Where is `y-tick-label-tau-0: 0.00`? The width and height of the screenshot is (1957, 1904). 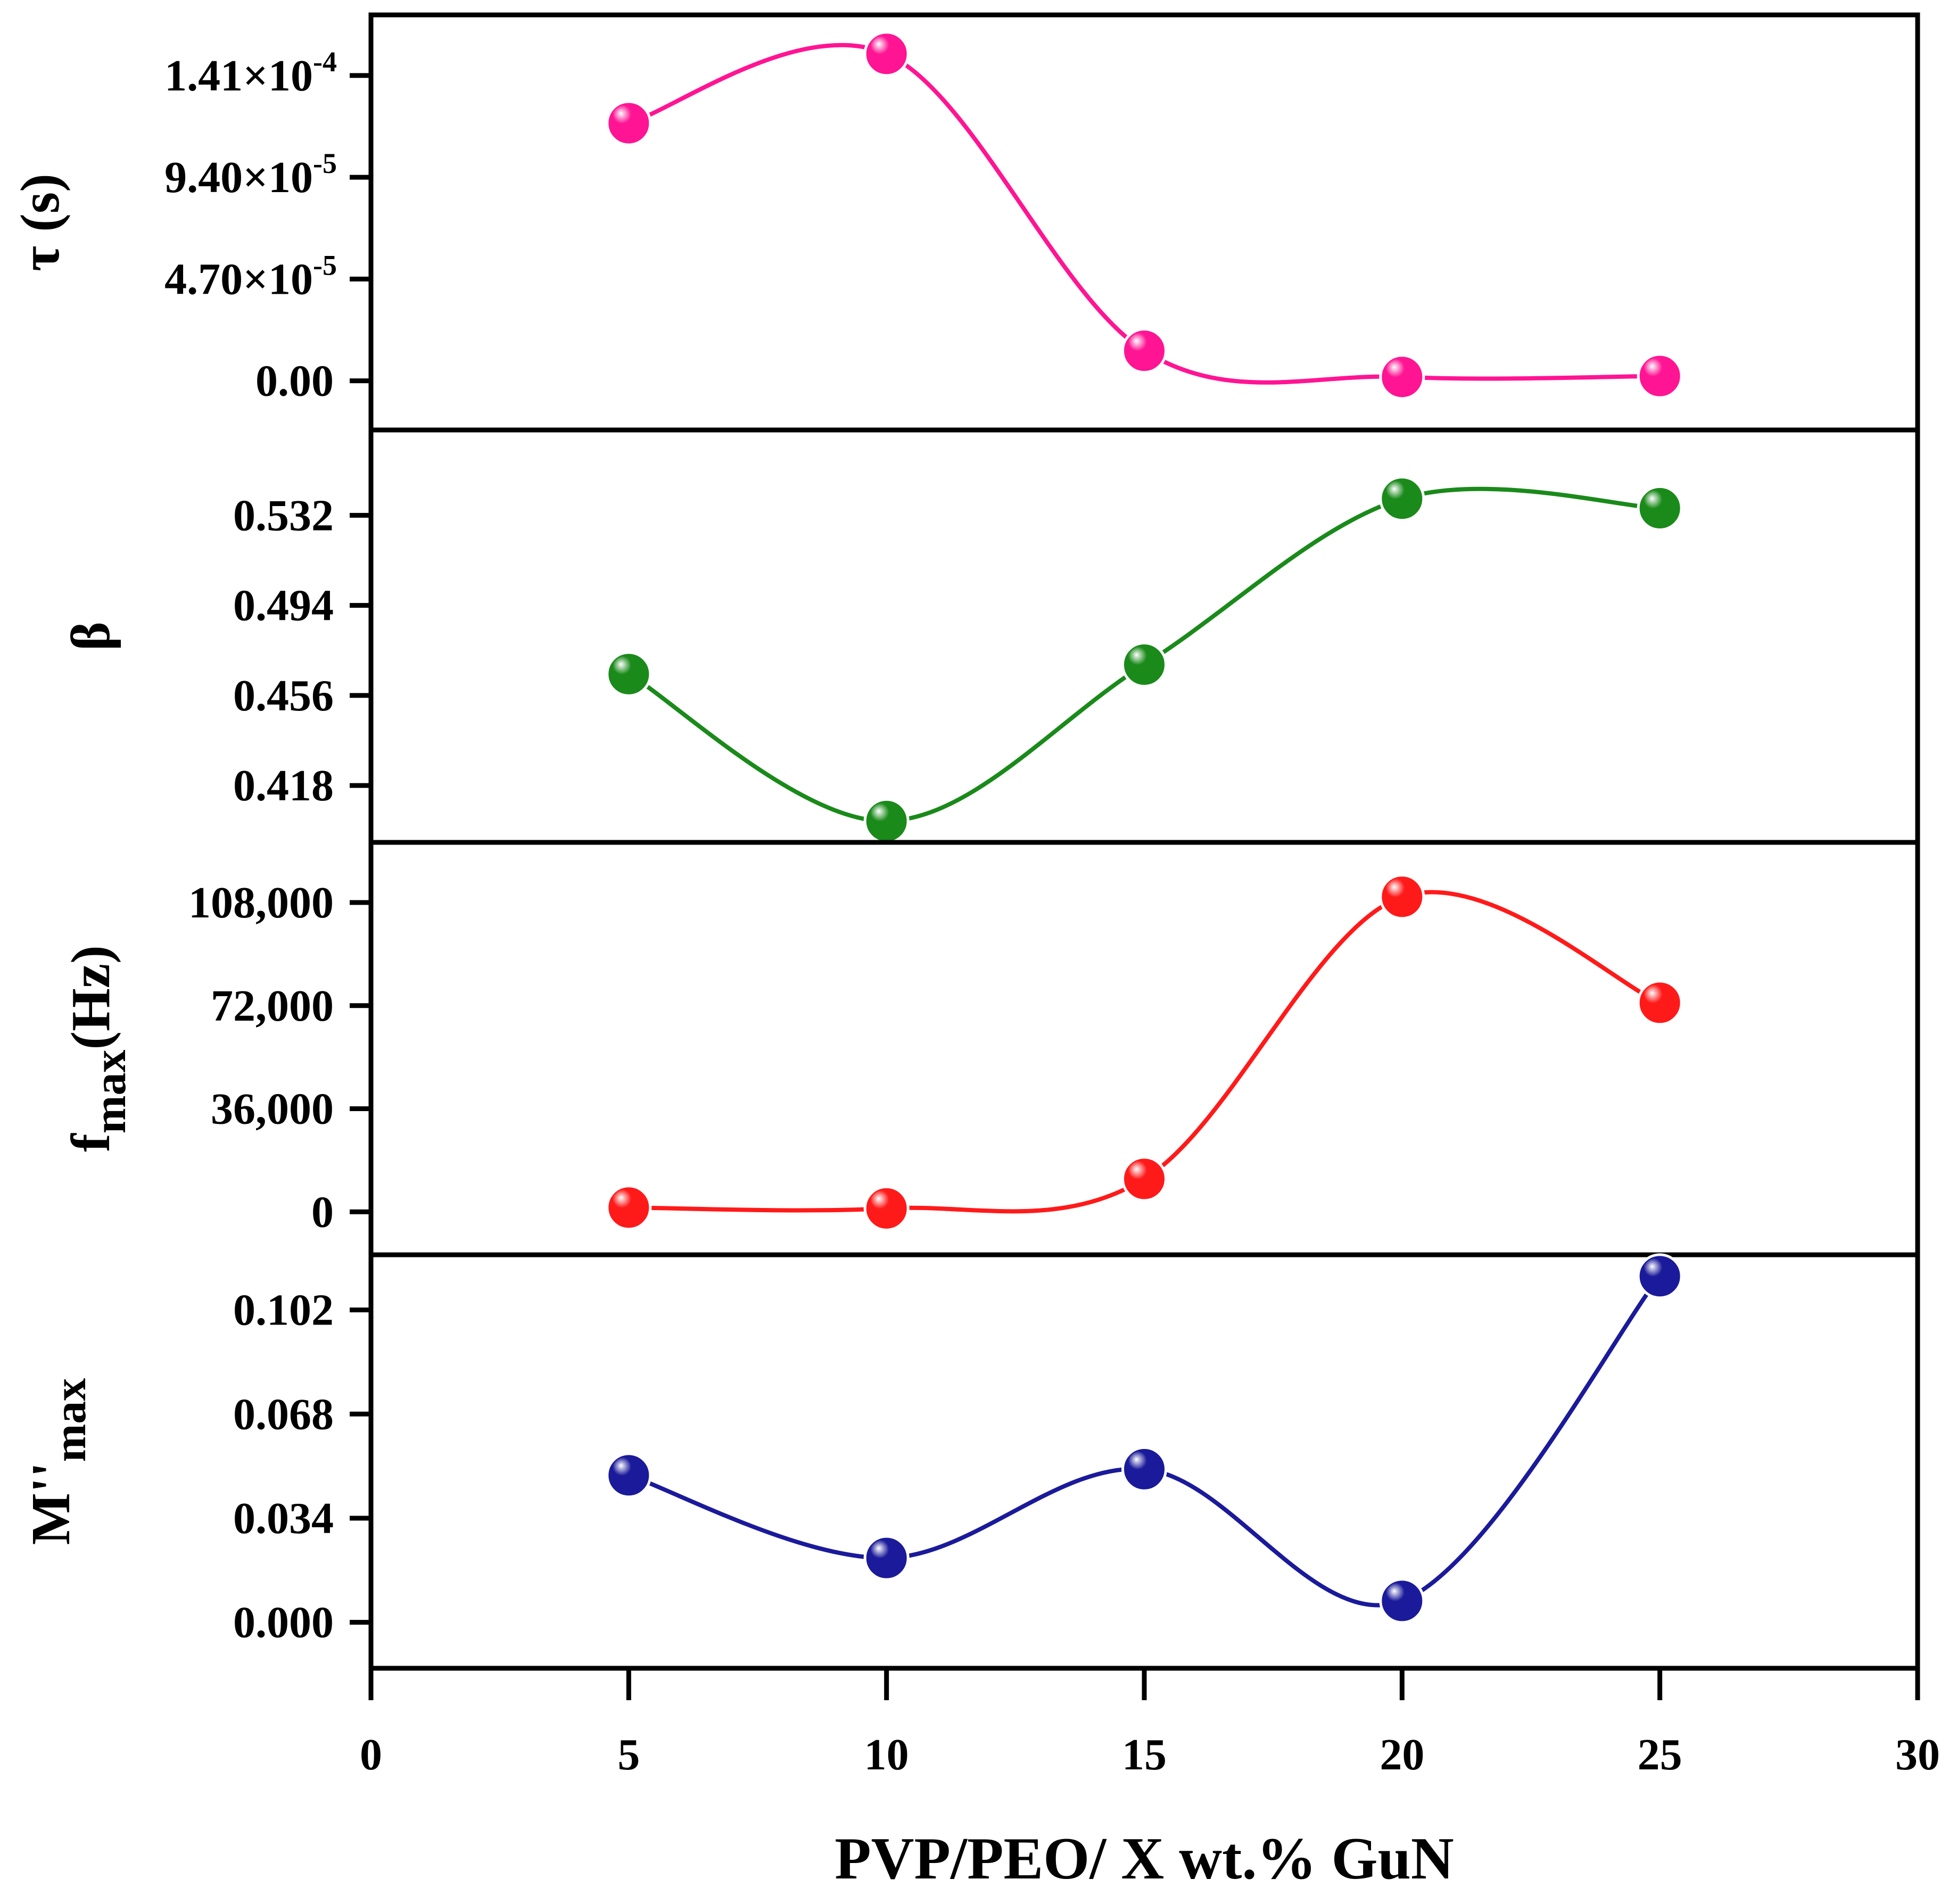 y-tick-label-tau-0: 0.00 is located at coordinates (294, 381).